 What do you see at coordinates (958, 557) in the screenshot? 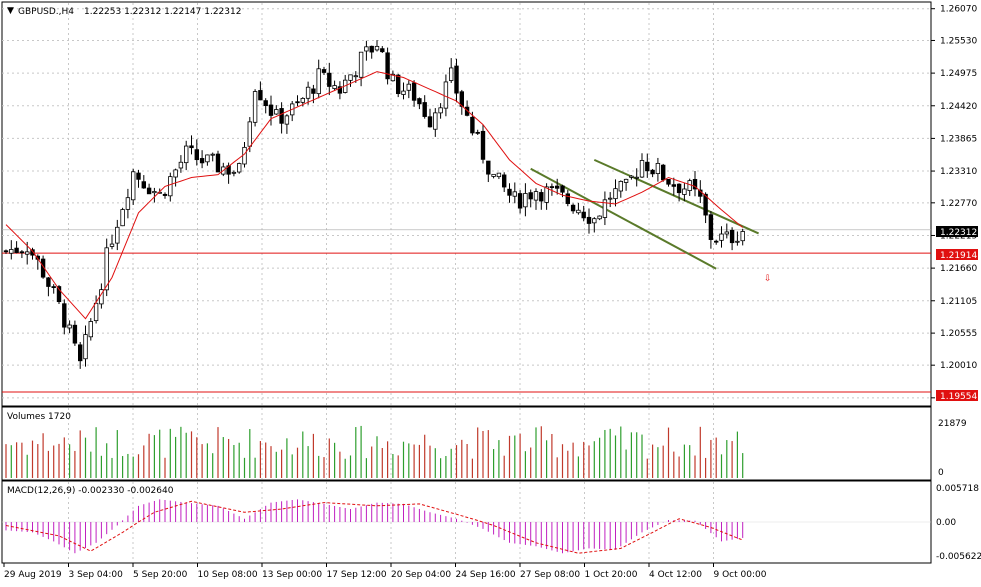
I see `macd-tick-label: -0.005622` at bounding box center [958, 557].